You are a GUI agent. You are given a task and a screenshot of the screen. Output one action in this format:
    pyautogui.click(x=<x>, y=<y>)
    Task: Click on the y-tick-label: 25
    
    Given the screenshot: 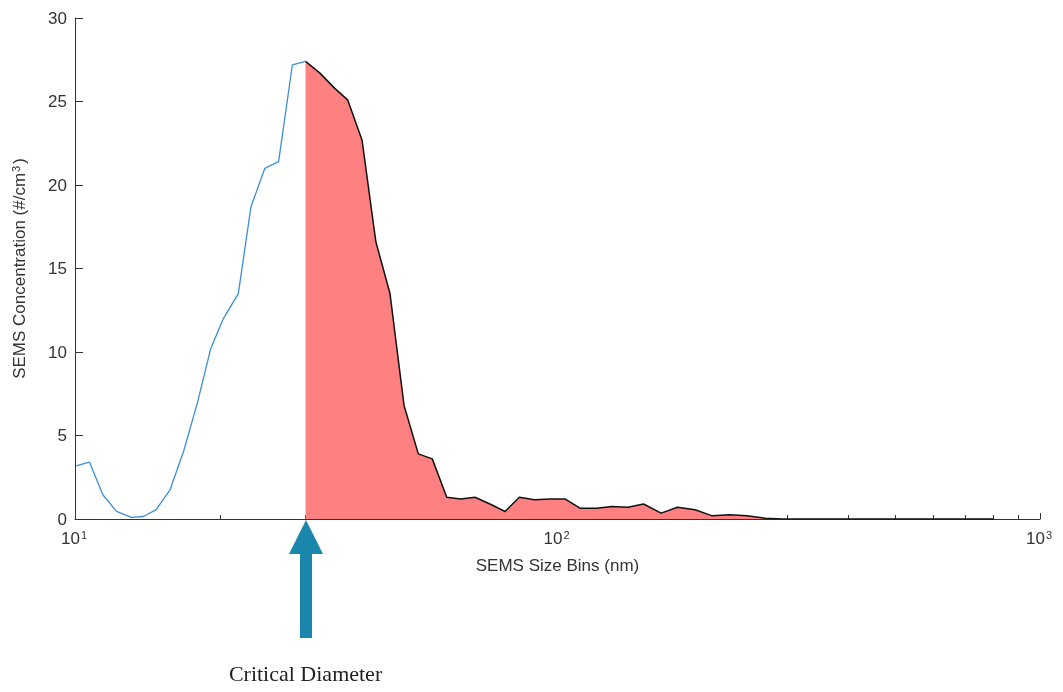 What is the action you would take?
    pyautogui.click(x=57, y=101)
    